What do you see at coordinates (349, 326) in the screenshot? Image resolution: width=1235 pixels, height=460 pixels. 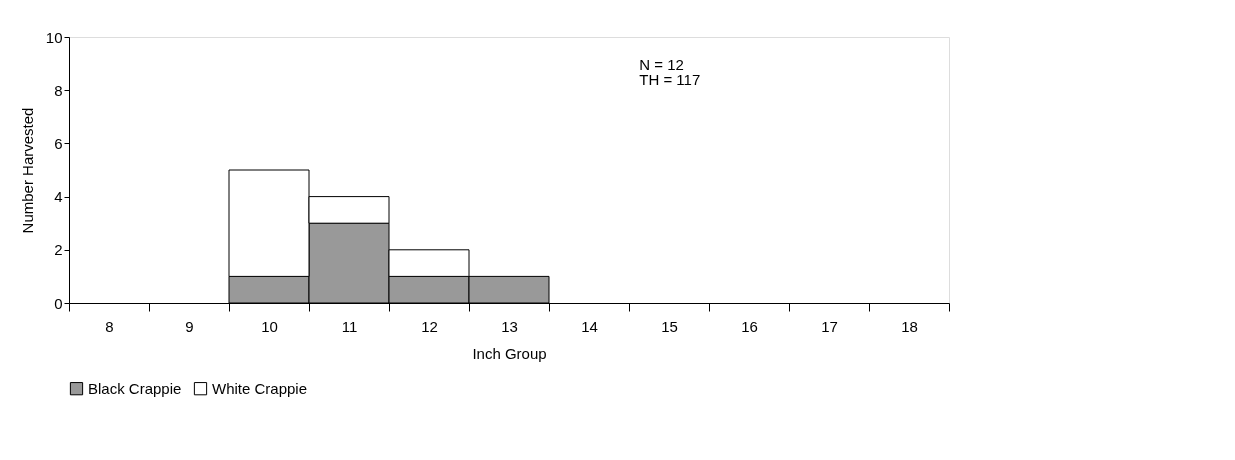 I see `x-tick-label: 11` at bounding box center [349, 326].